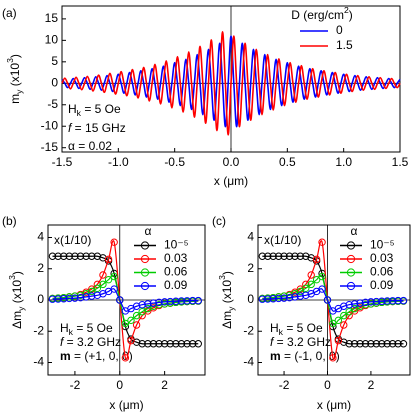  Describe the element at coordinates (62, 162) in the screenshot. I see `x-tick-label: -1.5` at that location.